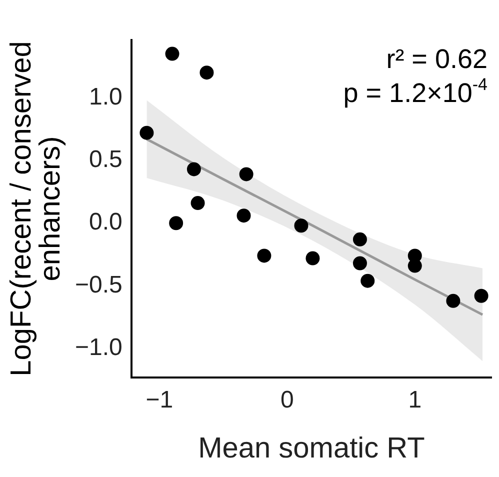 The image size is (499, 477). I want to click on y-tick-label: −1.0, so click(98, 348).